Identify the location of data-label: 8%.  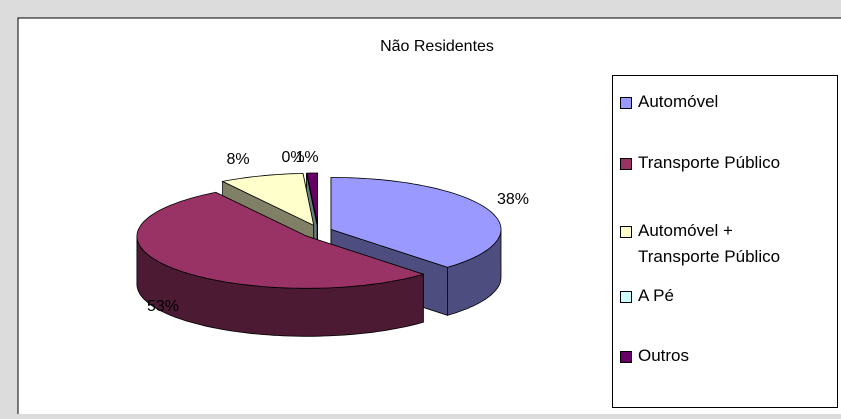
(237, 159).